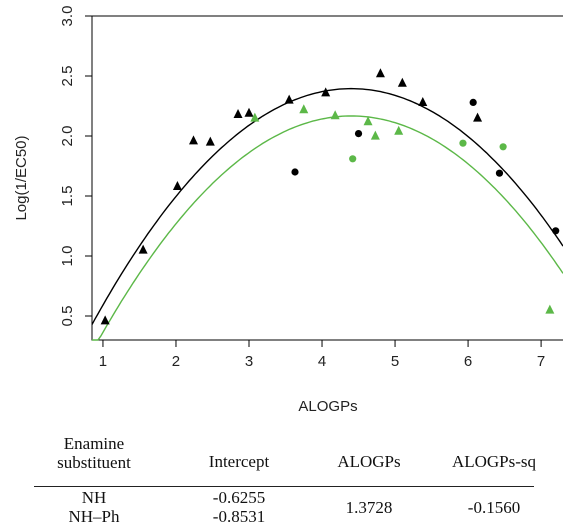  Describe the element at coordinates (541, 361) in the screenshot. I see `x-tick-label: 7` at that location.